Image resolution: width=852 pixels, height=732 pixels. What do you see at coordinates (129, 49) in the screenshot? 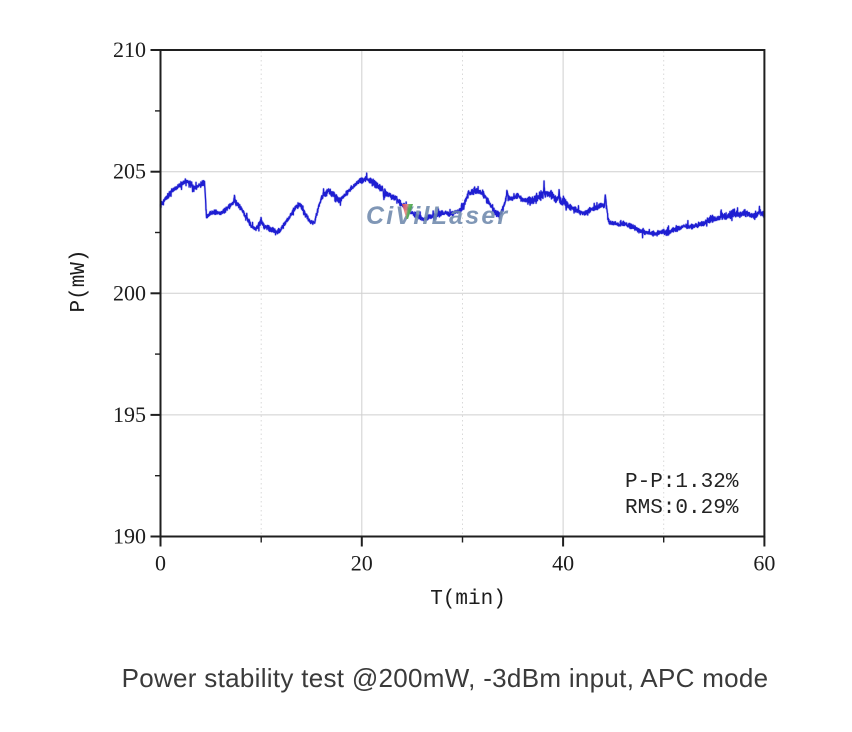
I see `y-tick-210: 210` at bounding box center [129, 49].